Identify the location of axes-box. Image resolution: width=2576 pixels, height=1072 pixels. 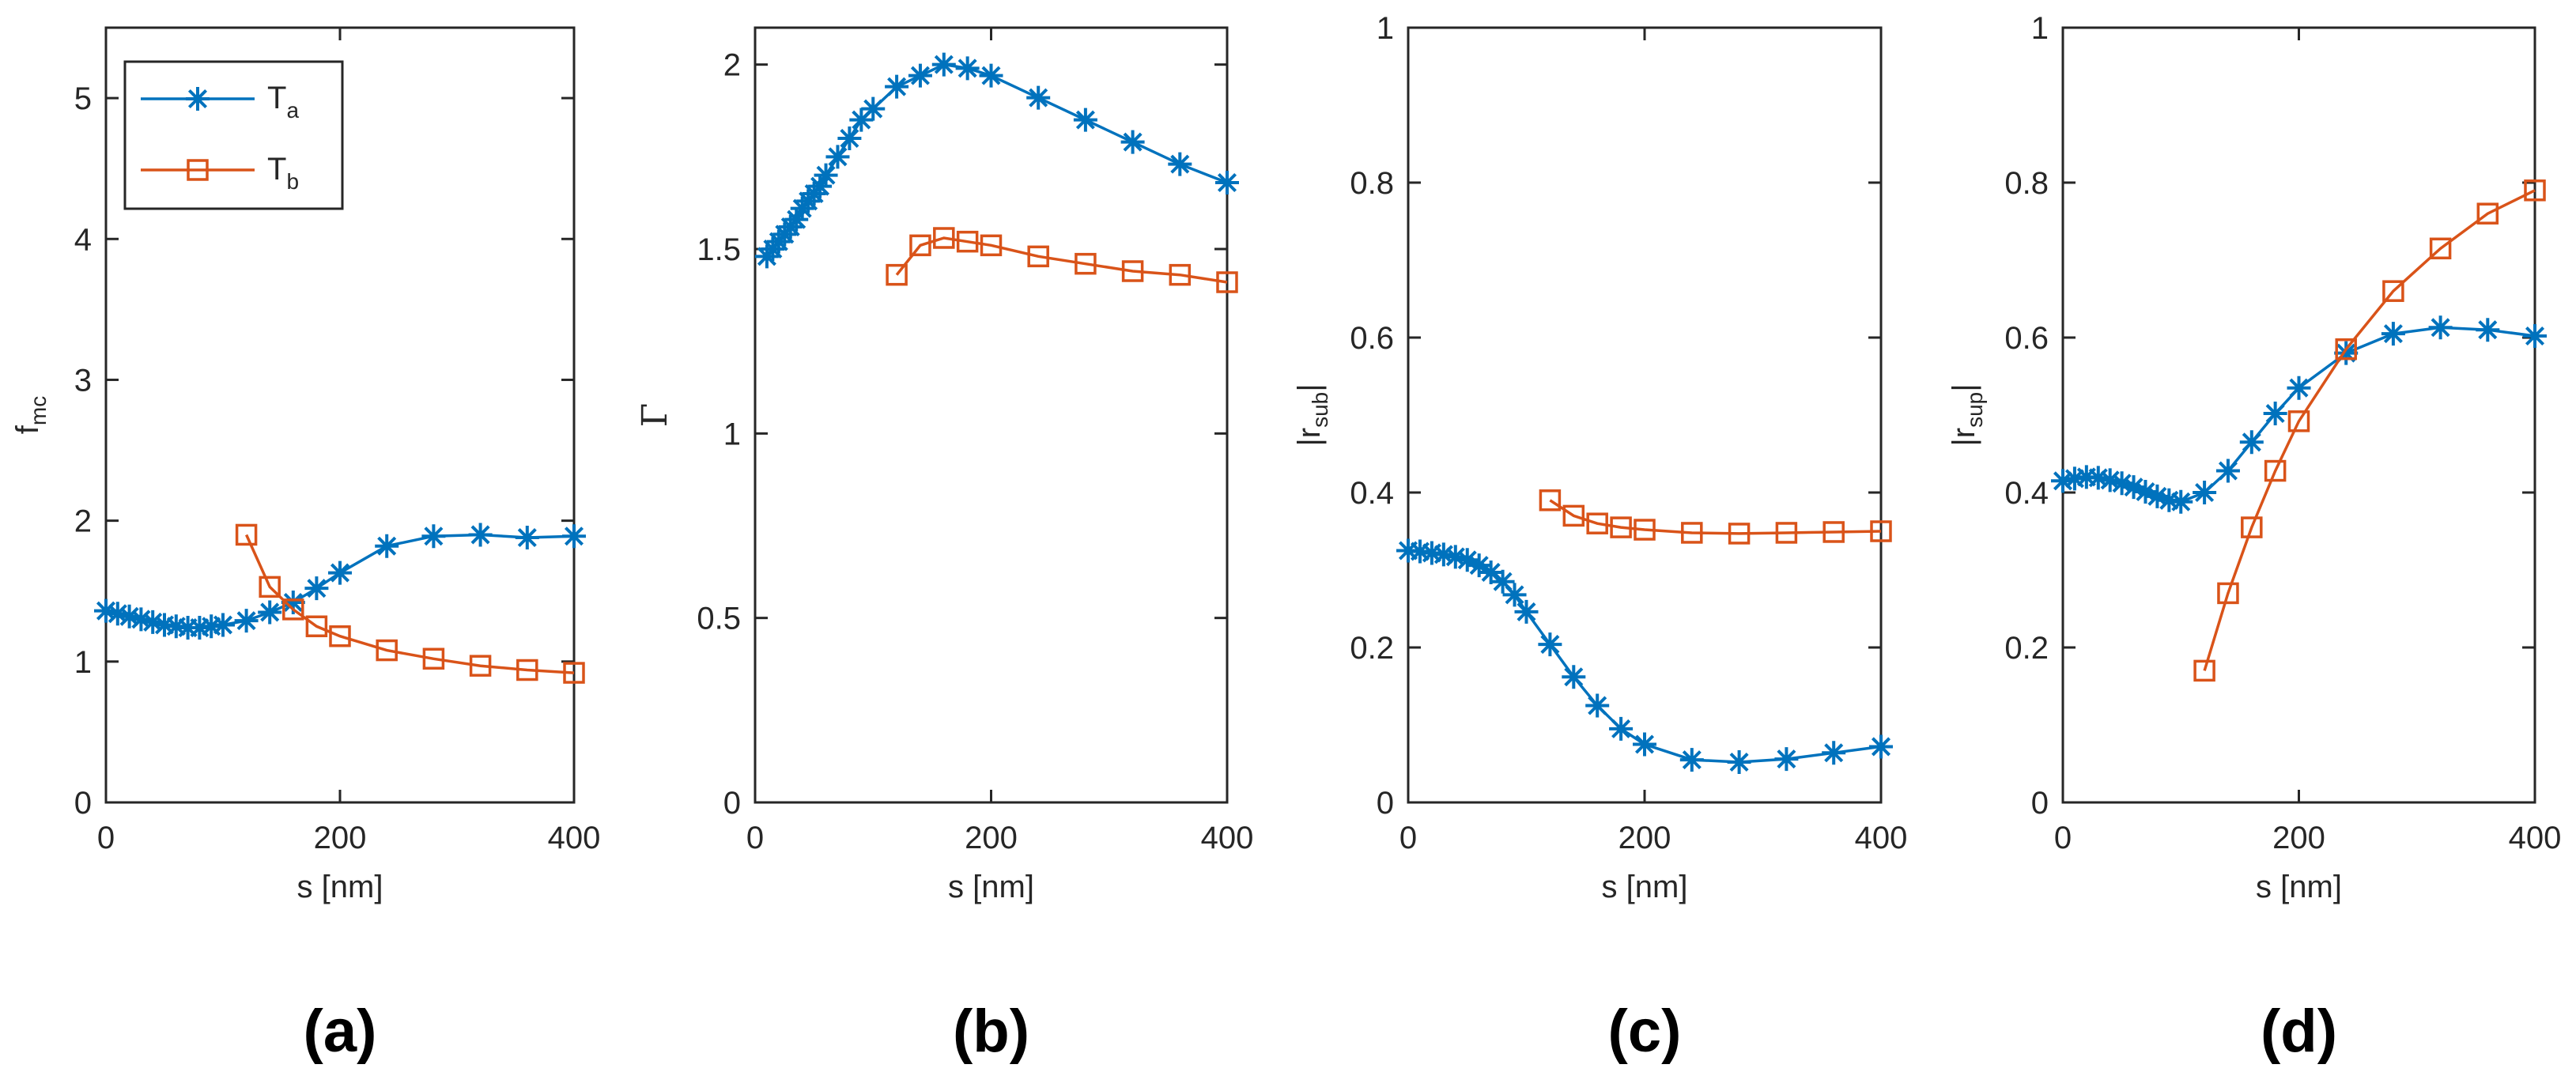
(1645, 415).